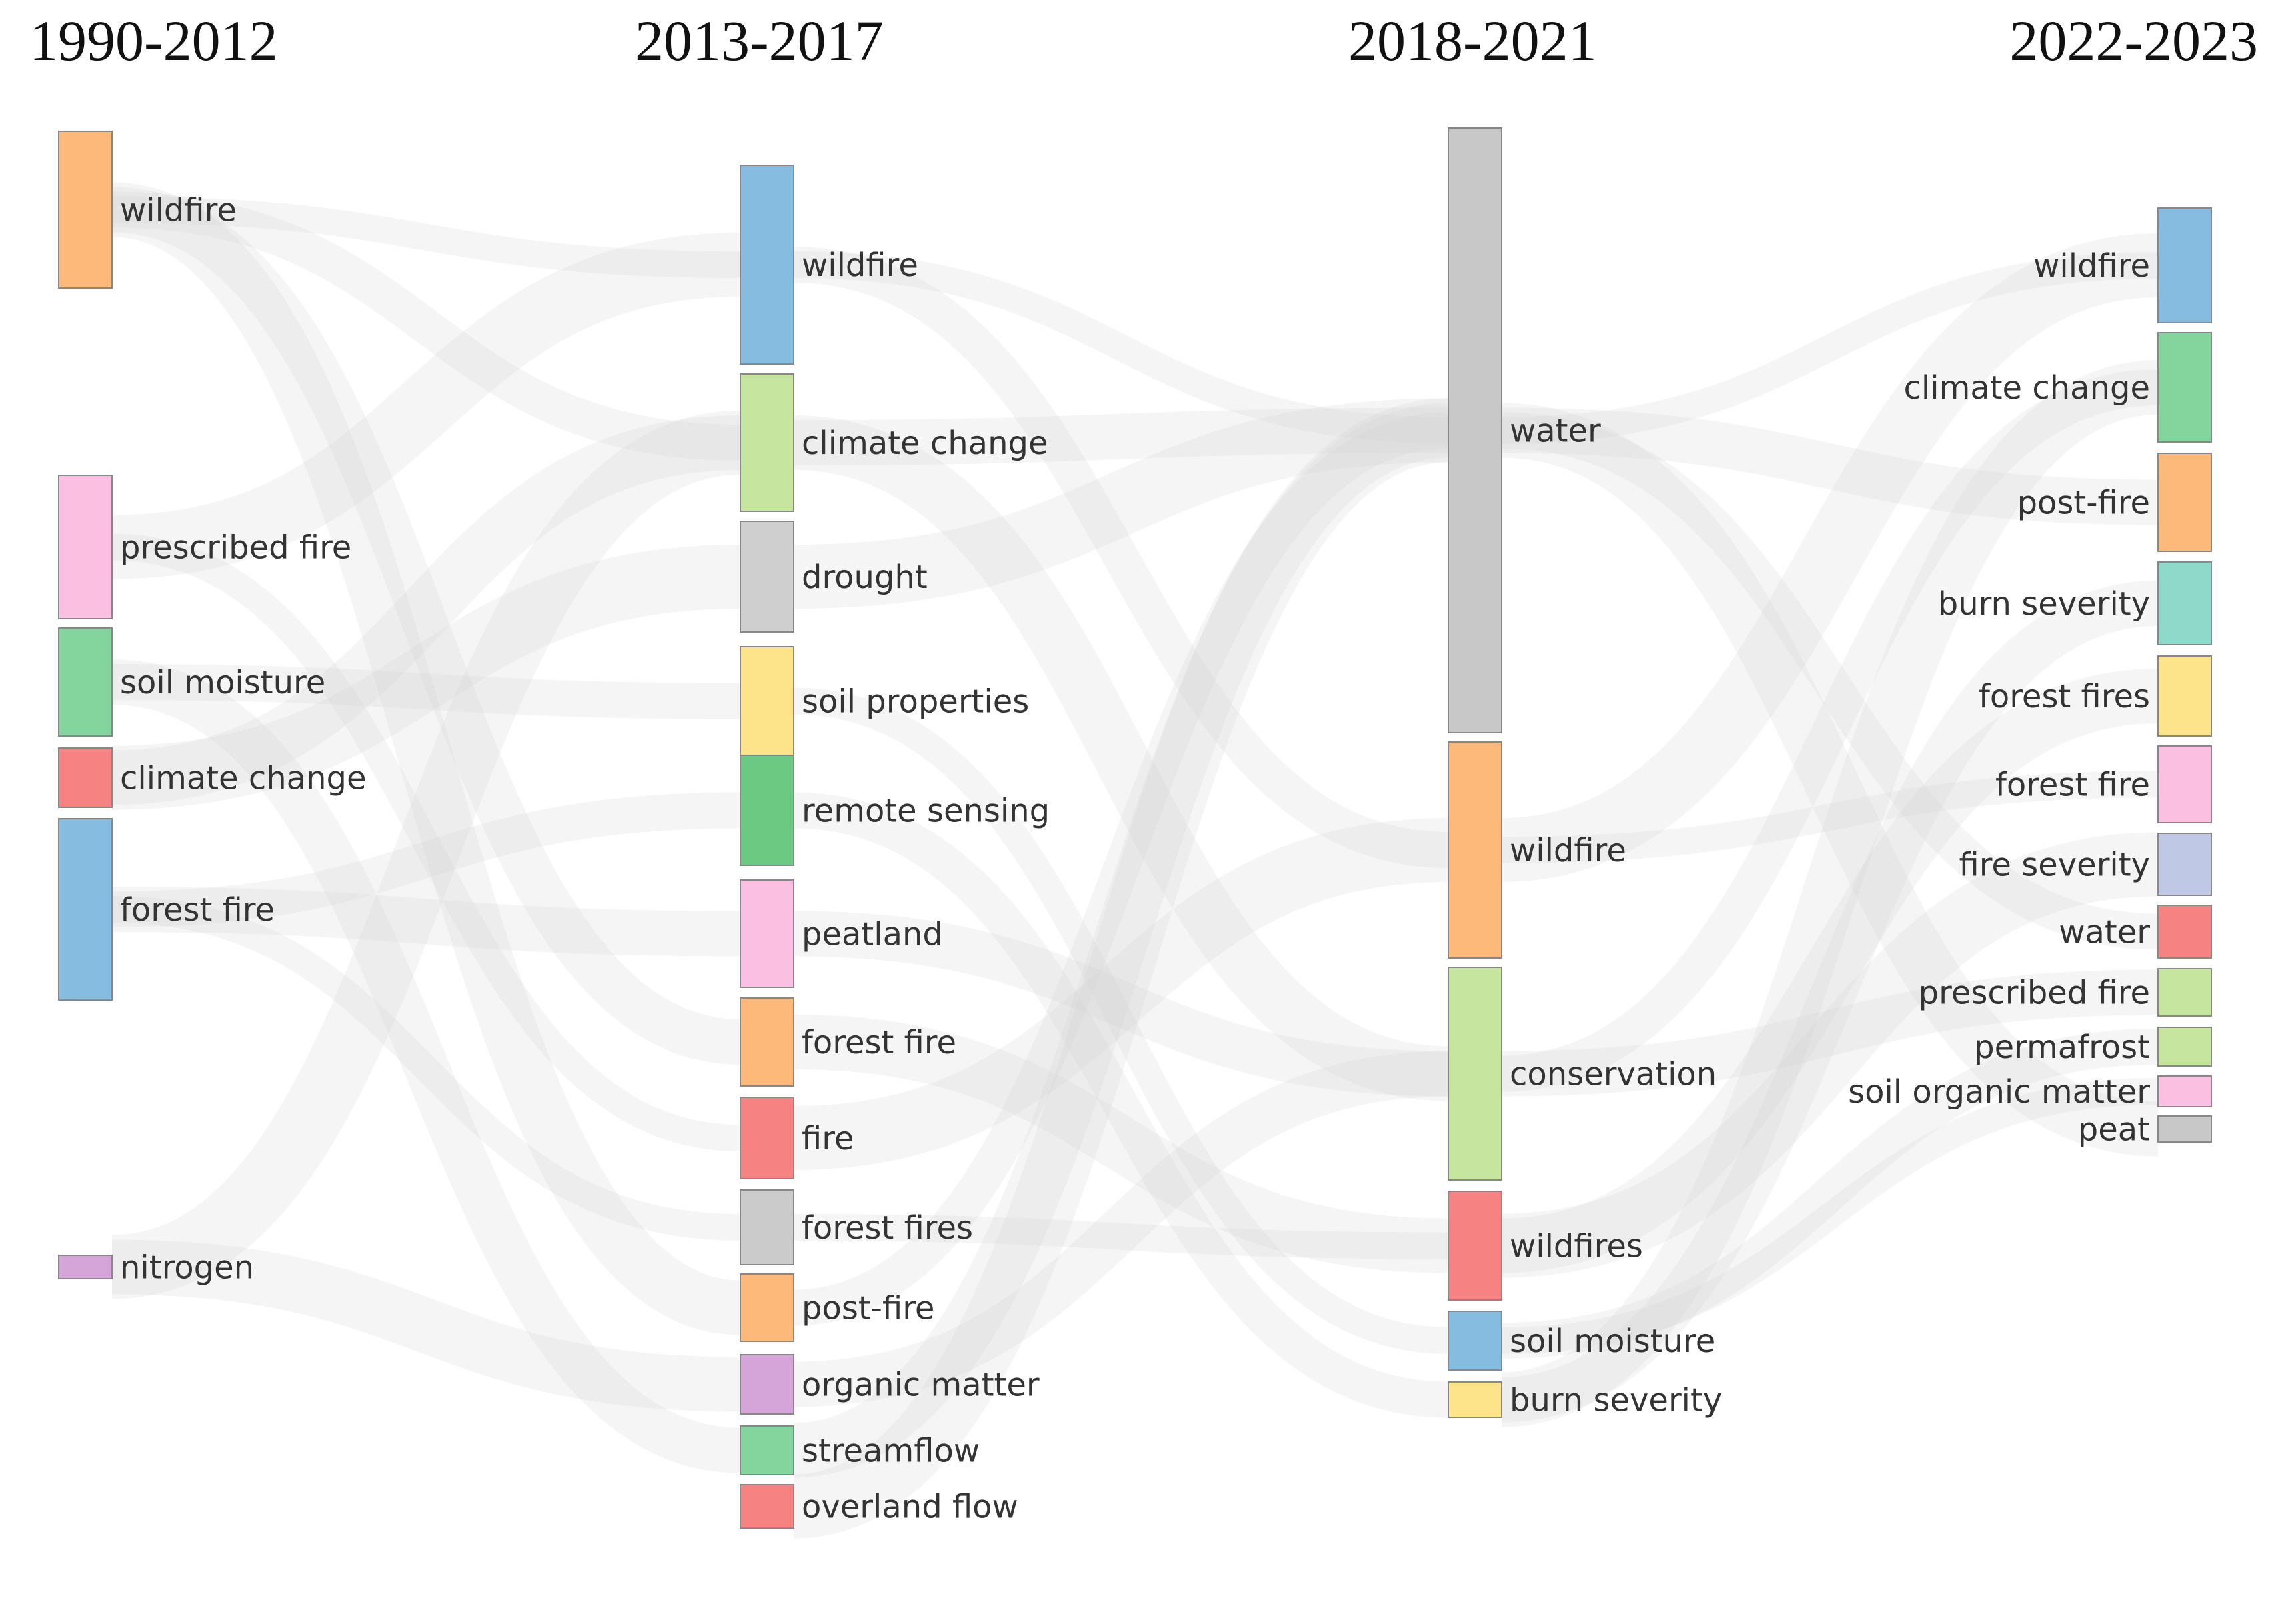  Describe the element at coordinates (235, 548) in the screenshot. I see `node-label-p0_prescribed_fire: prescribed fire` at that location.